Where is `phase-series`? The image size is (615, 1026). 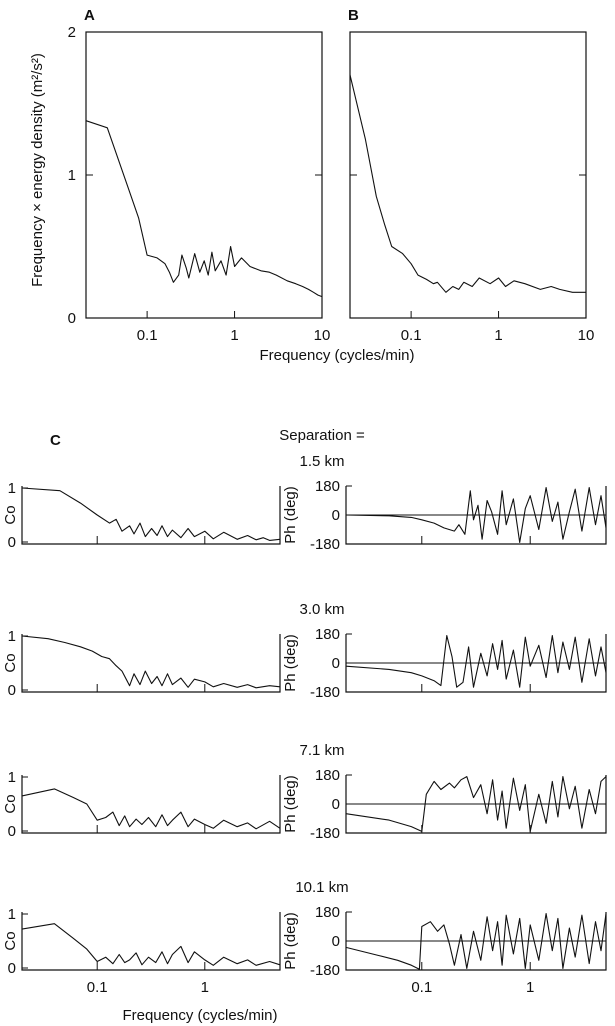
phase-series is located at coordinates (476, 662).